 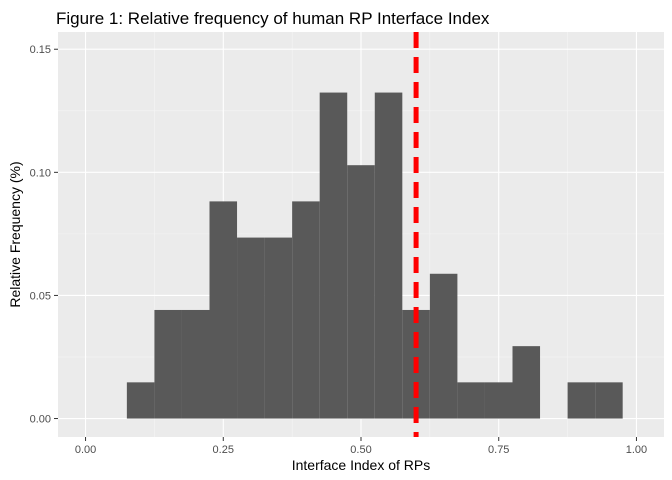 What do you see at coordinates (40, 296) in the screenshot?
I see `y-tick-label: 0.05` at bounding box center [40, 296].